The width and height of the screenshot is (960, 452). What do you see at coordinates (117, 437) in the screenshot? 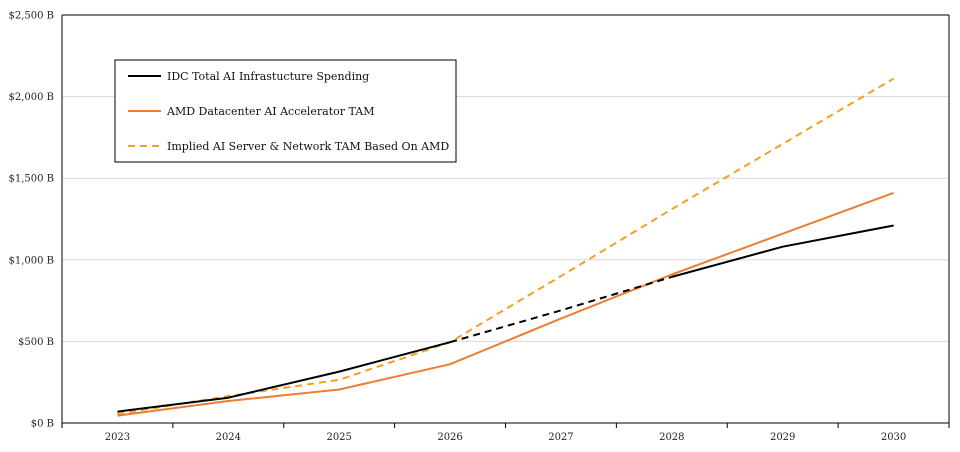
I see `x-tick-label: 2023` at bounding box center [117, 437].